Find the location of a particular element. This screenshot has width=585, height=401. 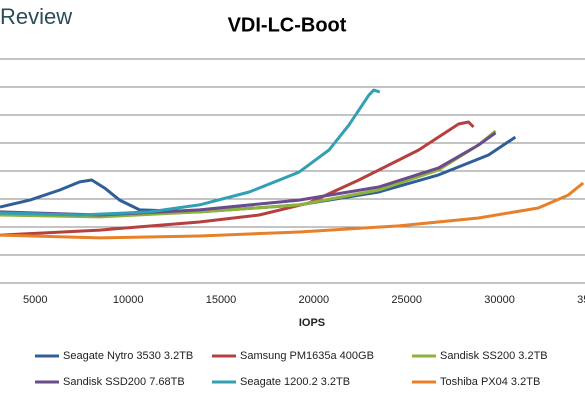

x-tick-label: 35000 is located at coordinates (581, 300).